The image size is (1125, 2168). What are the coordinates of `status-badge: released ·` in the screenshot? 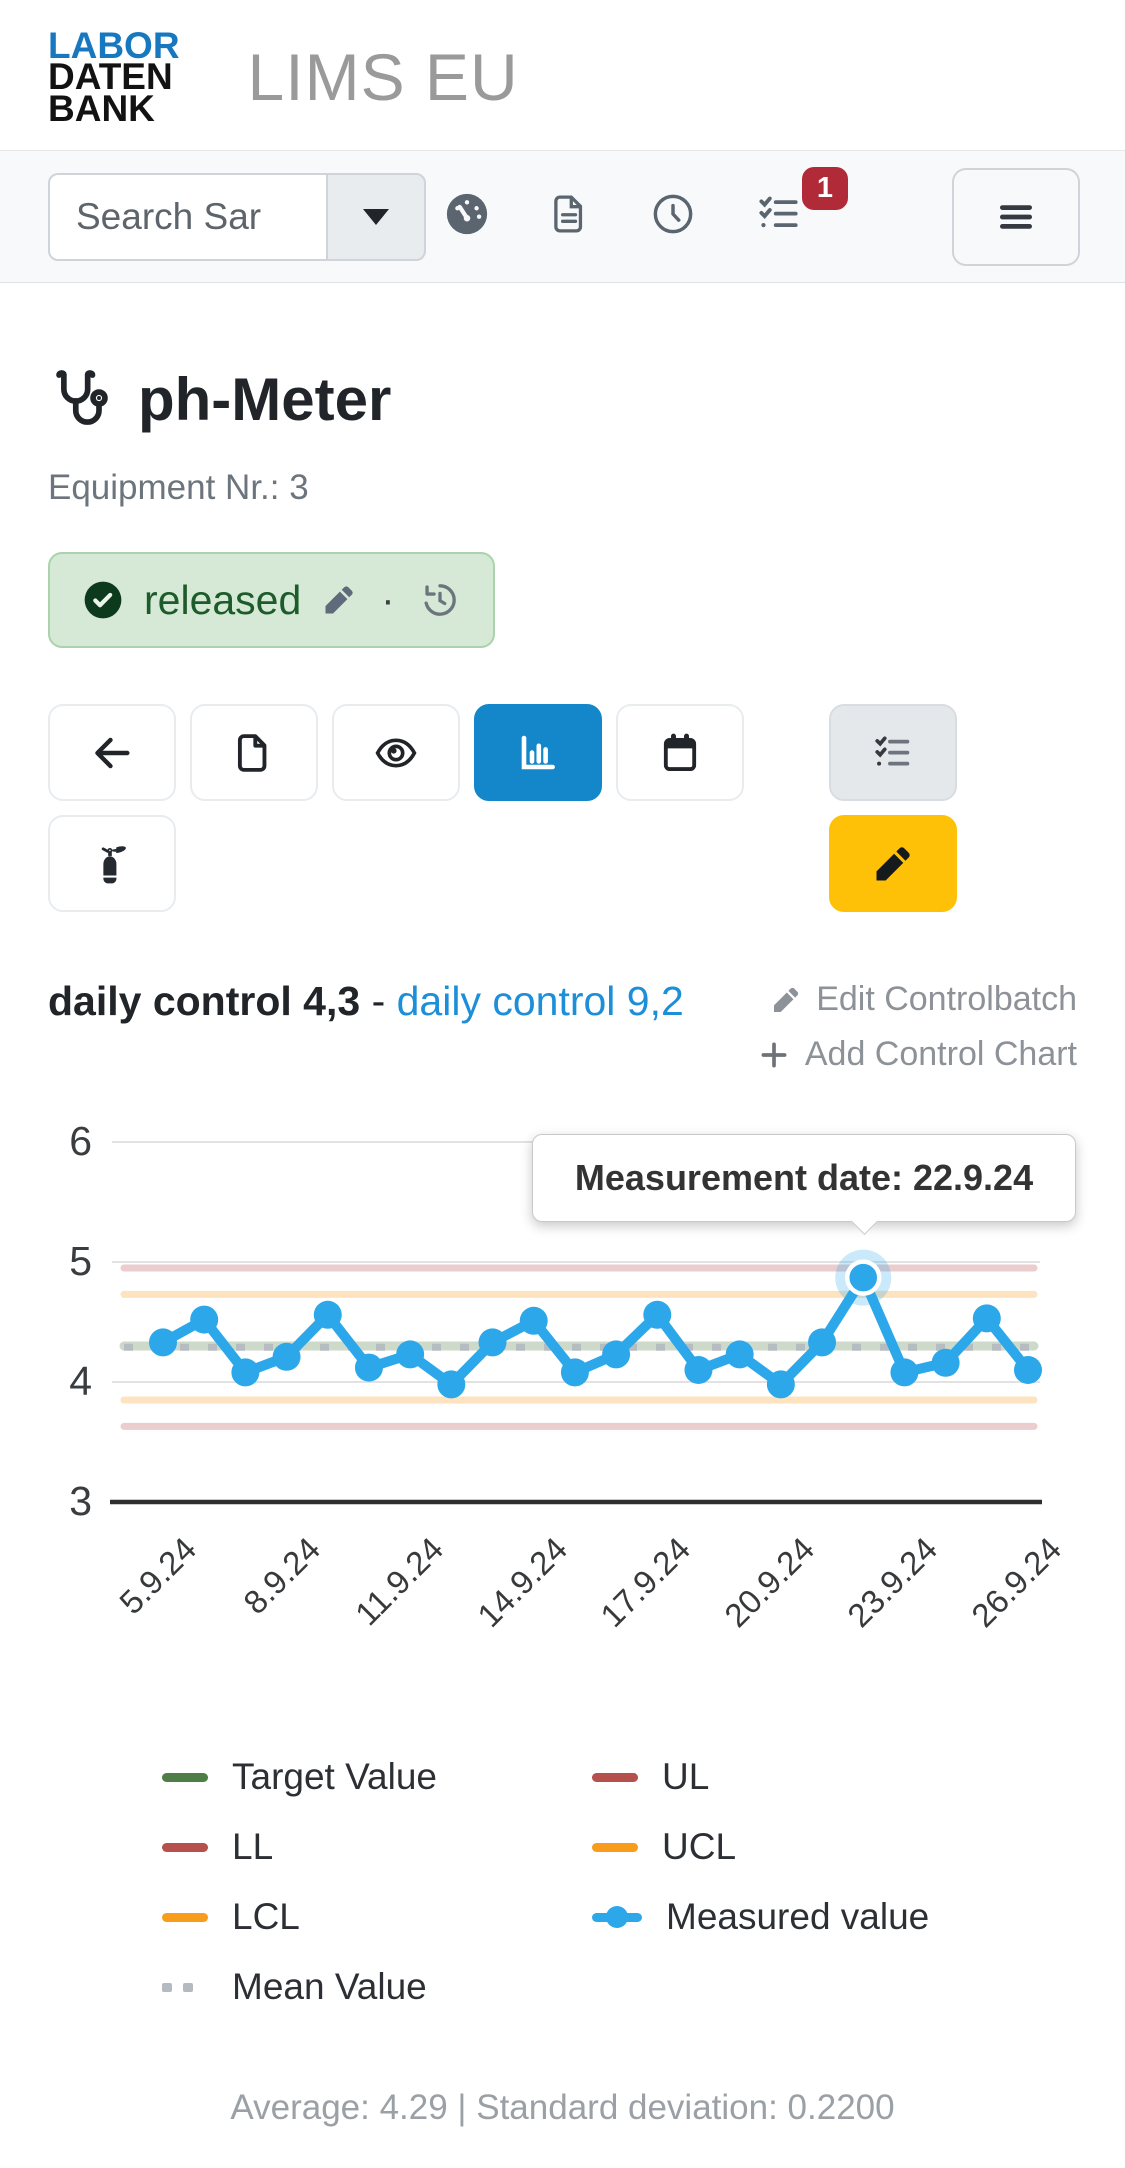 It's located at (271, 600).